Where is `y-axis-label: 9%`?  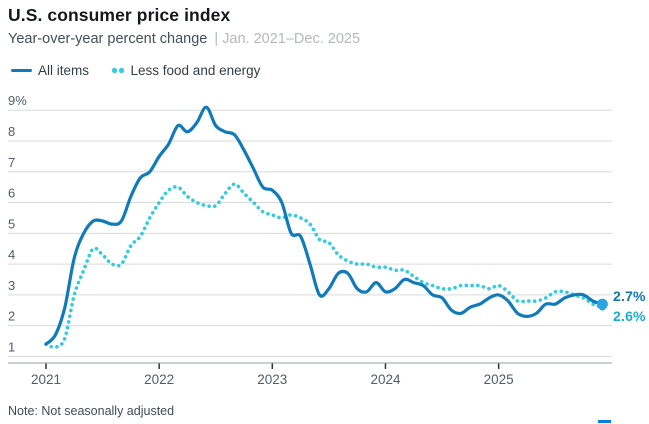 y-axis-label: 9% is located at coordinates (17, 100).